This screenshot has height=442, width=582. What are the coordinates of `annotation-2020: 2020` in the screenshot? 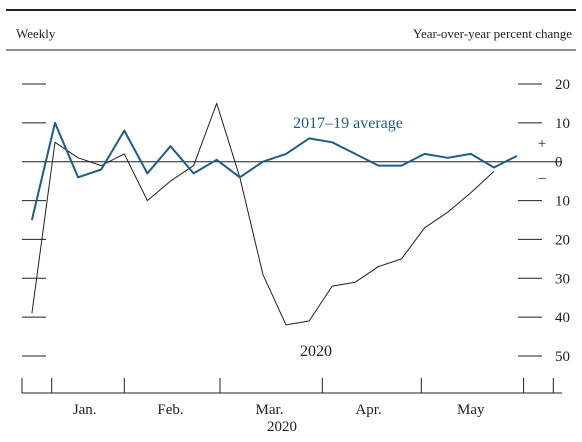 It's located at (316, 351).